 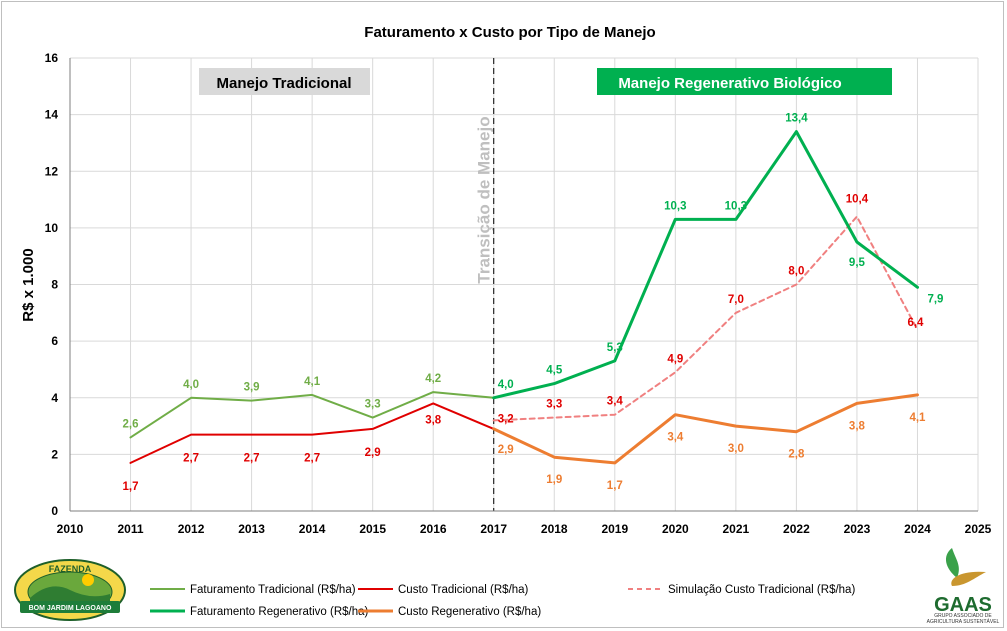 What do you see at coordinates (554, 480) in the screenshot?
I see `data-label-custo_reg-2018: 1,9` at bounding box center [554, 480].